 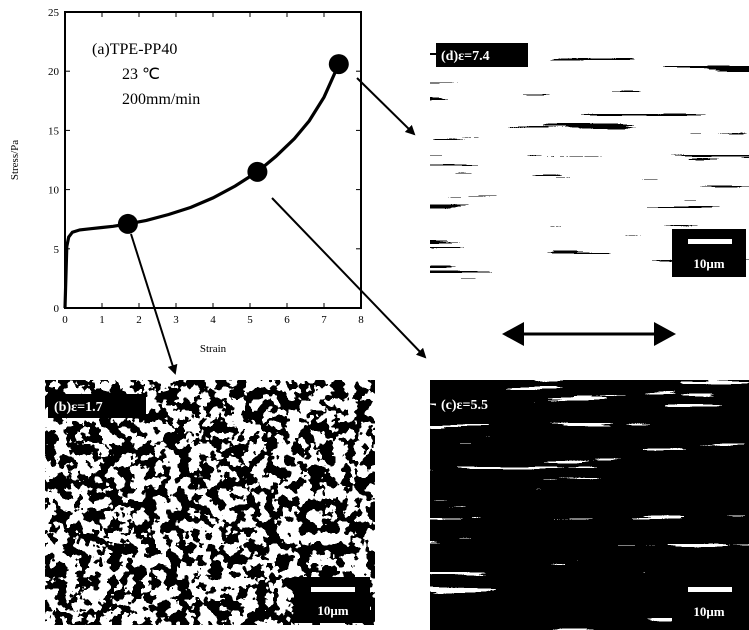 I want to click on x-tick-label: 8, so click(x=361, y=320).